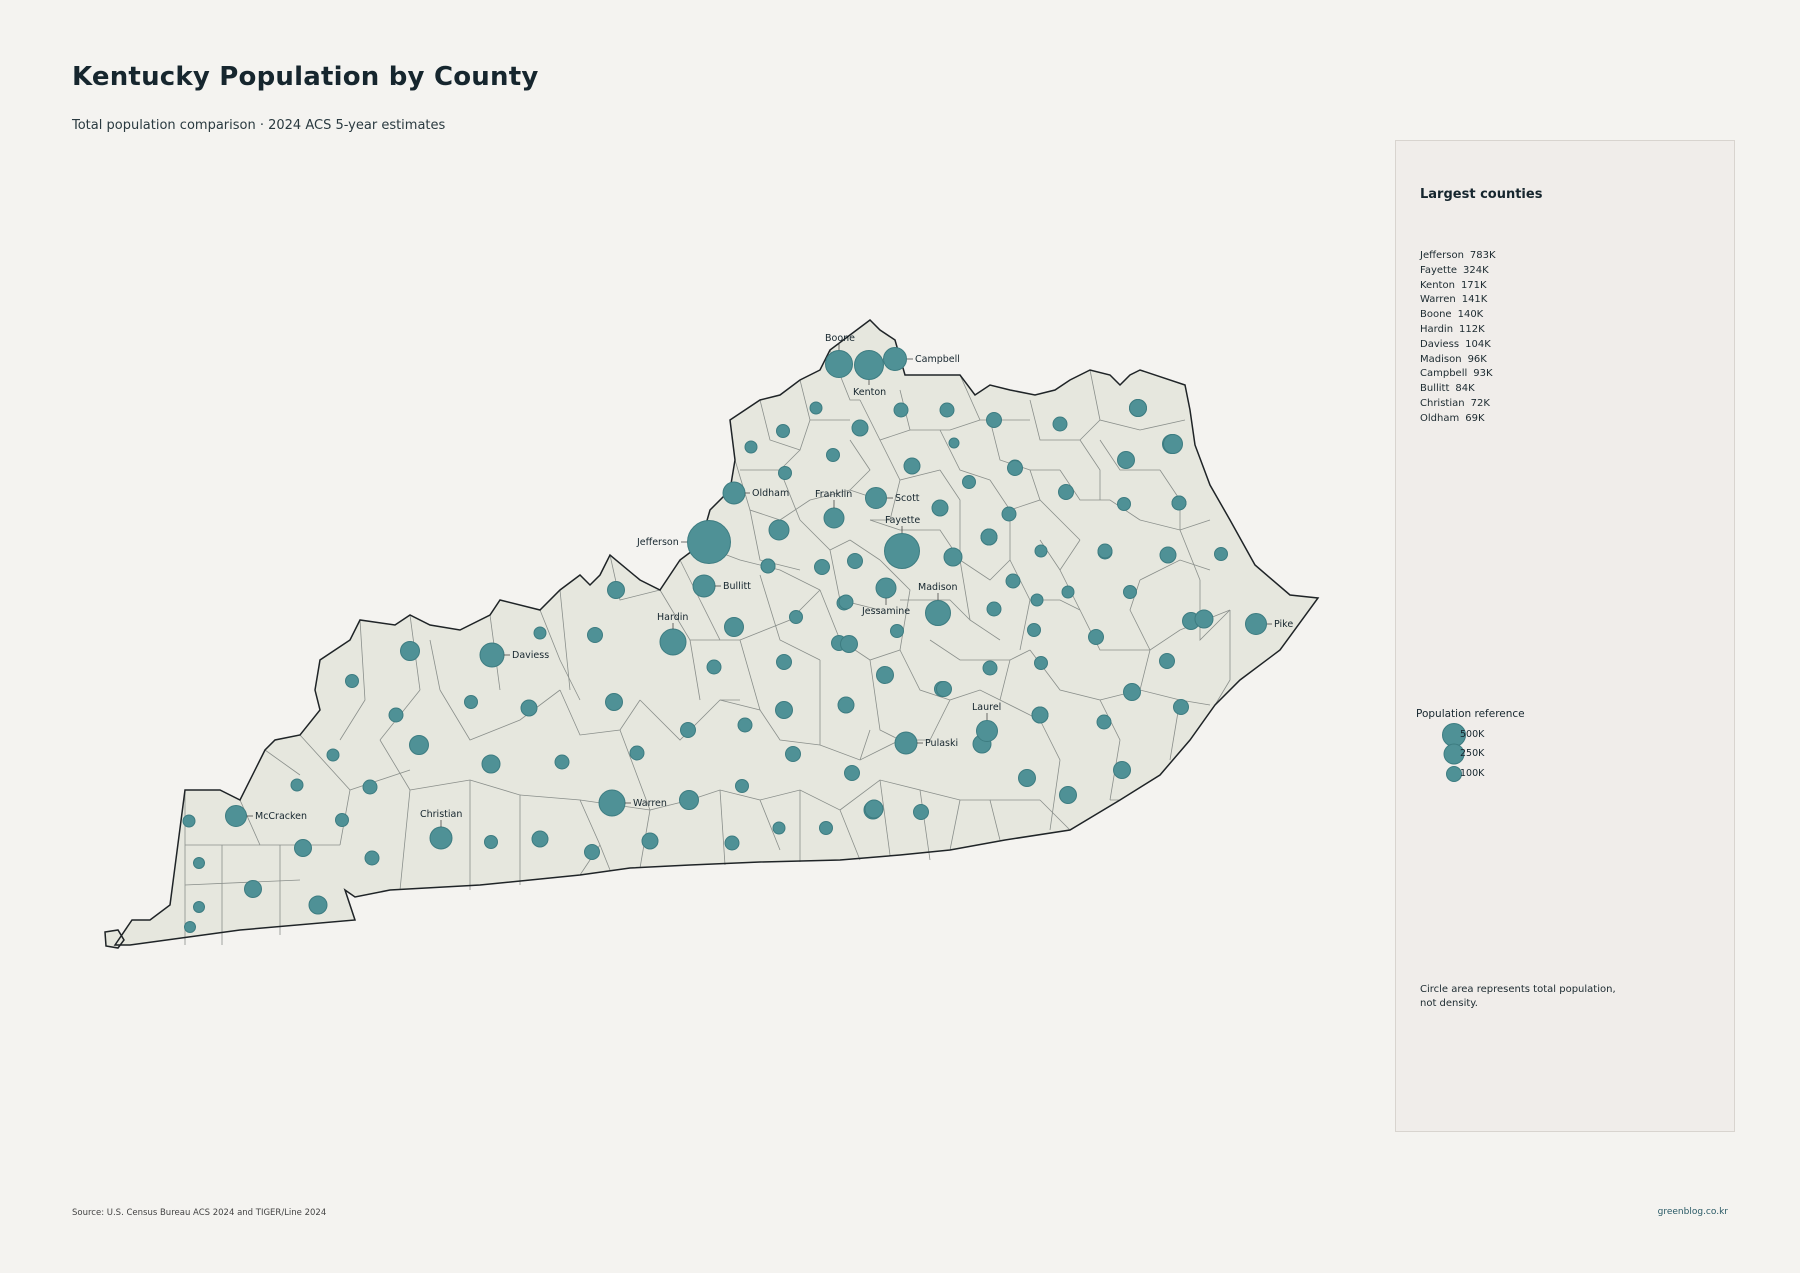 The width and height of the screenshot is (1800, 1273). Describe the element at coordinates (906, 743) in the screenshot. I see `bubble-pulaski` at that location.